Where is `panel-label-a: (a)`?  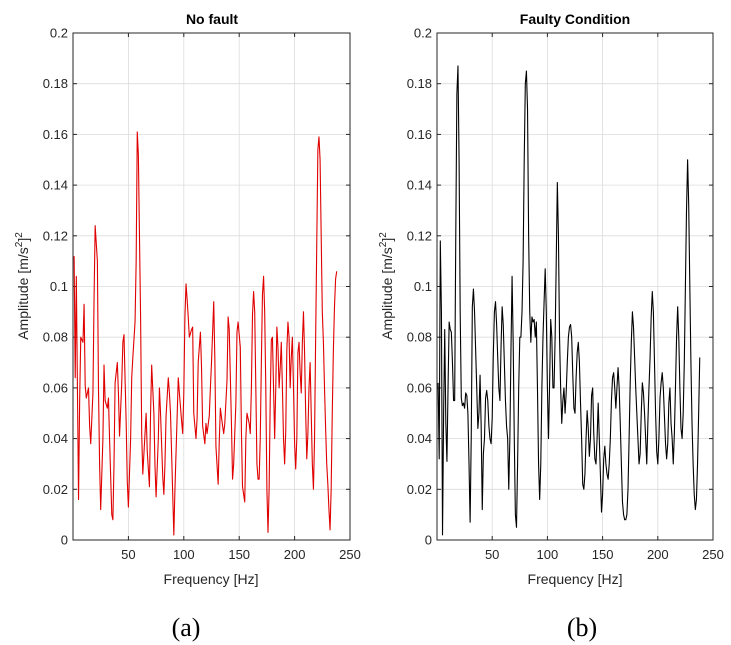
panel-label-a: (a) is located at coordinates (186, 627).